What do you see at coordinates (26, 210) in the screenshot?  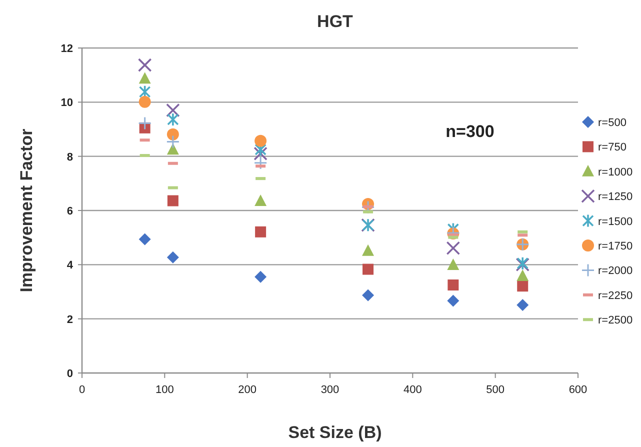 I see `y-axis-title: Improvement Factor` at bounding box center [26, 210].